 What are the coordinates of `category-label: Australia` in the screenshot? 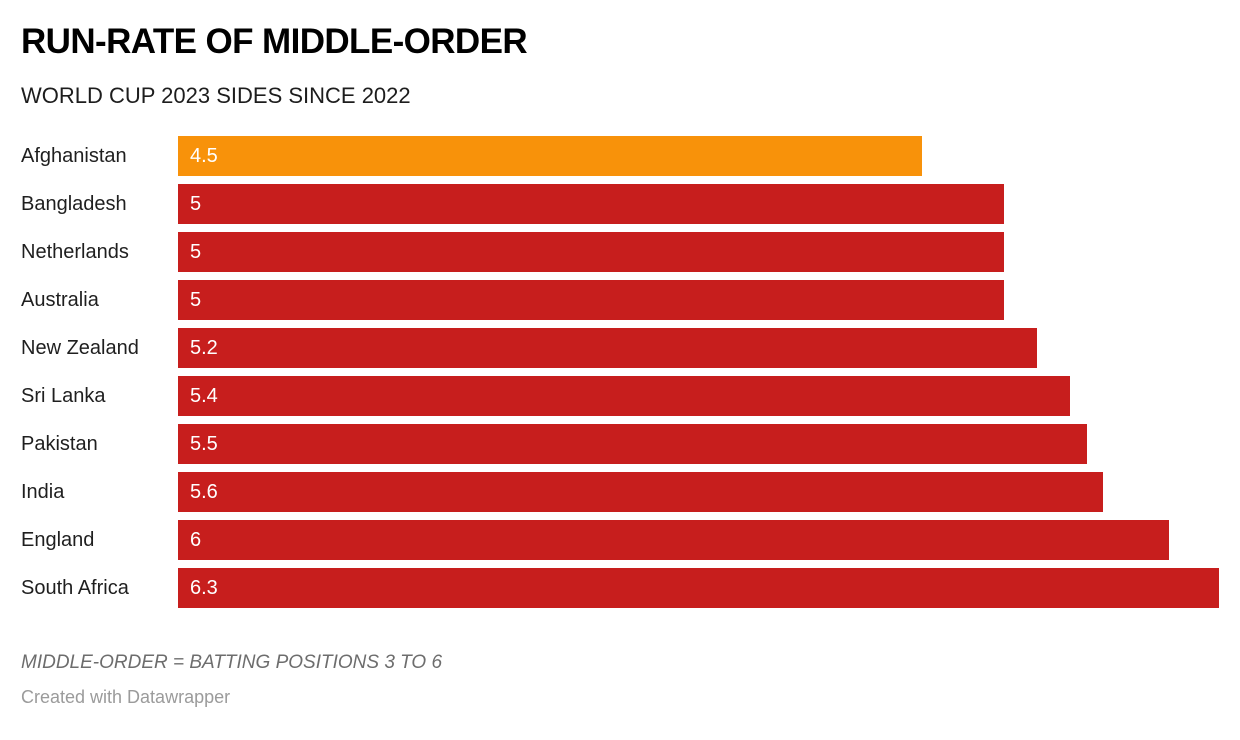 It's located at (60, 300).